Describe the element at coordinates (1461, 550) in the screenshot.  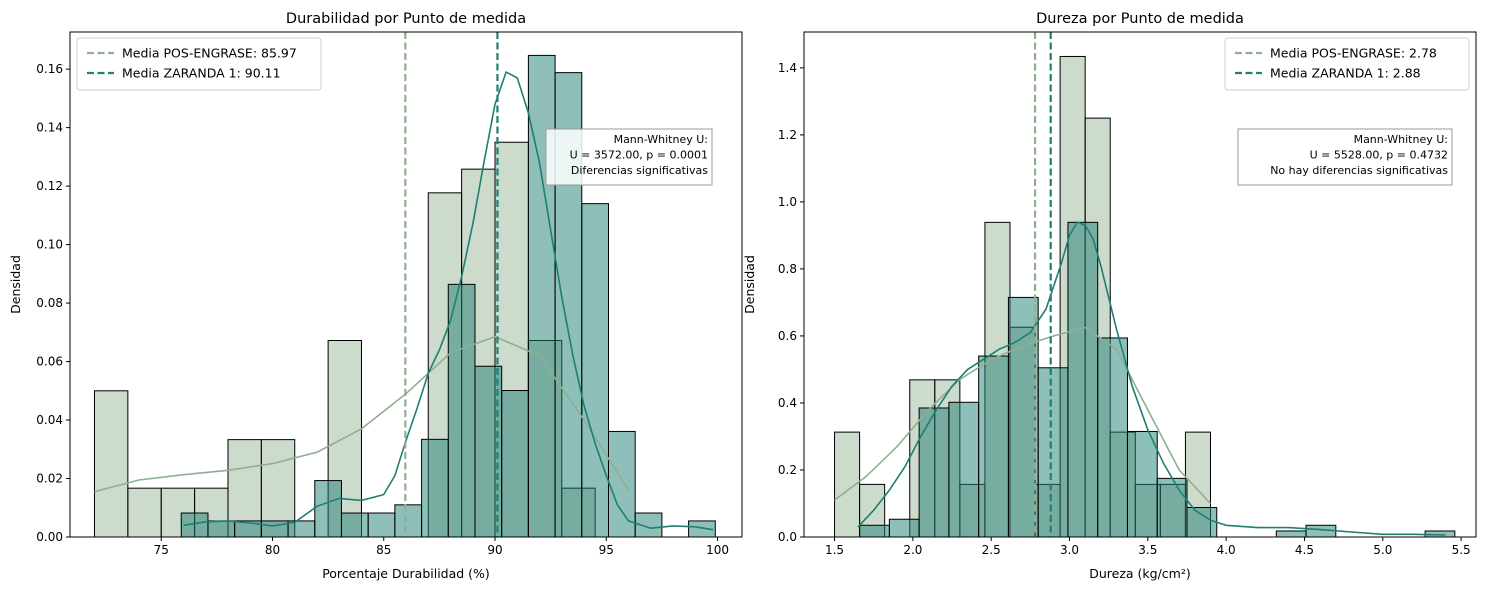
I see `x-tick-label: 5.5` at that location.